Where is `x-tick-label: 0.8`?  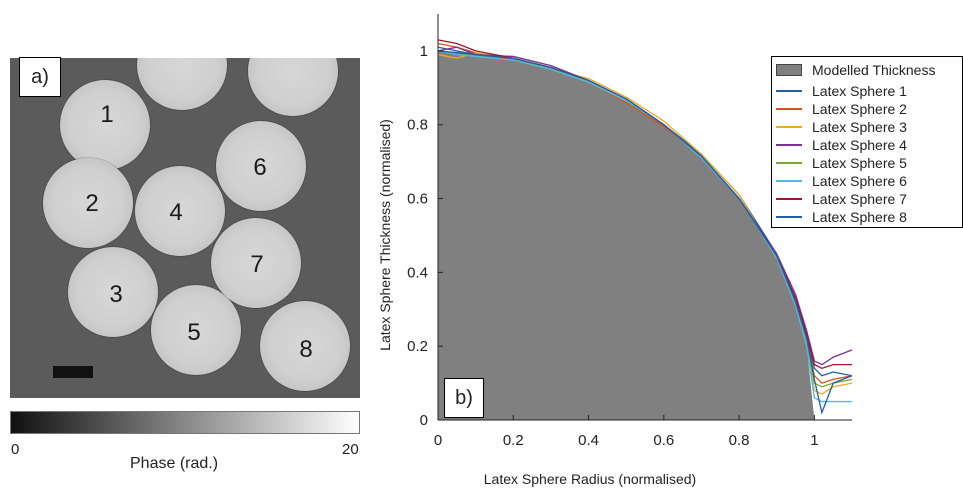
x-tick-label: 0.8 is located at coordinates (739, 440).